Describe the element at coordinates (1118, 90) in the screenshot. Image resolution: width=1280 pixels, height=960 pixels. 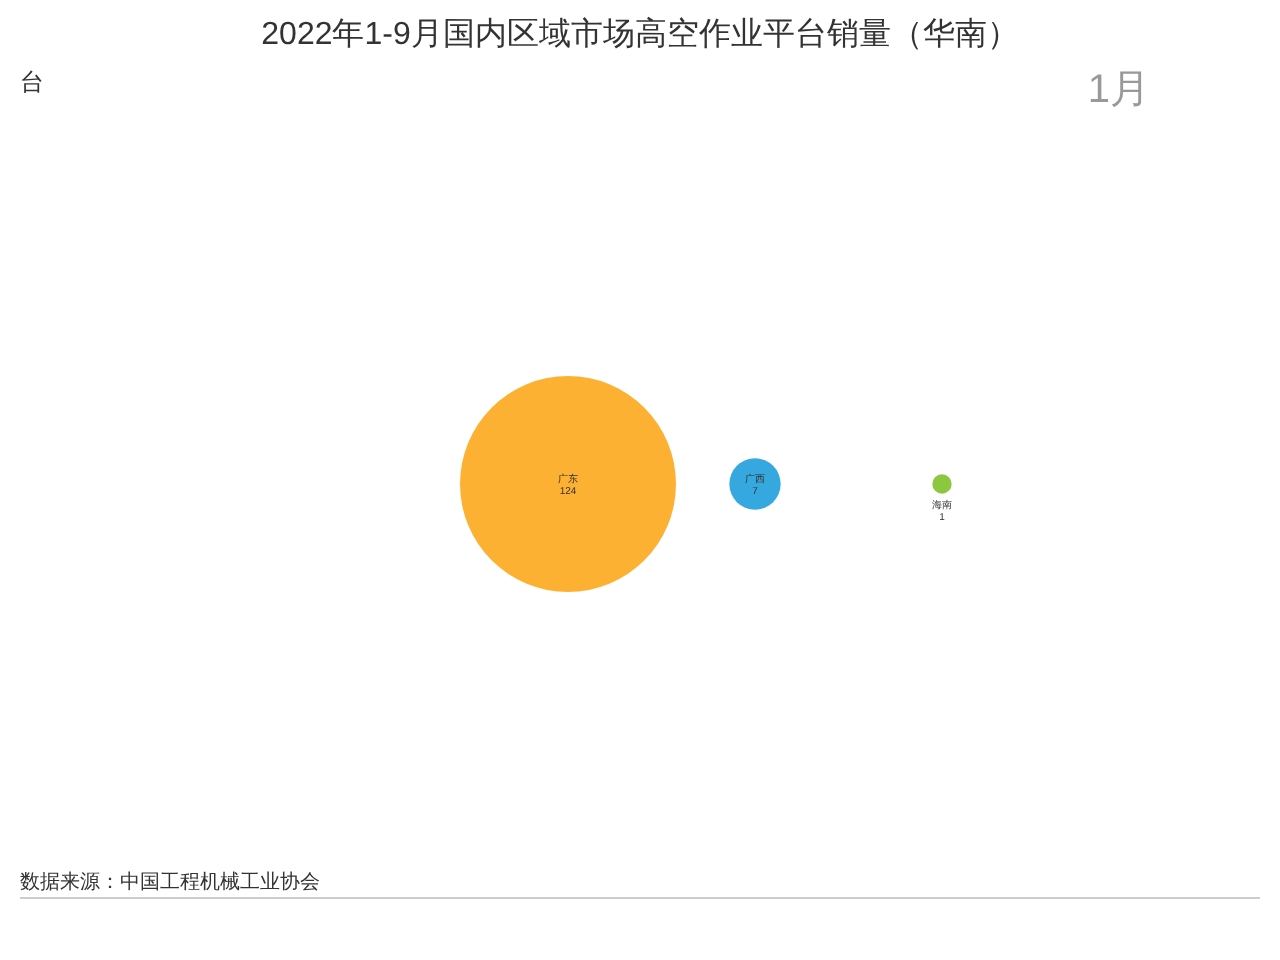
I see `text: 1月` at that location.